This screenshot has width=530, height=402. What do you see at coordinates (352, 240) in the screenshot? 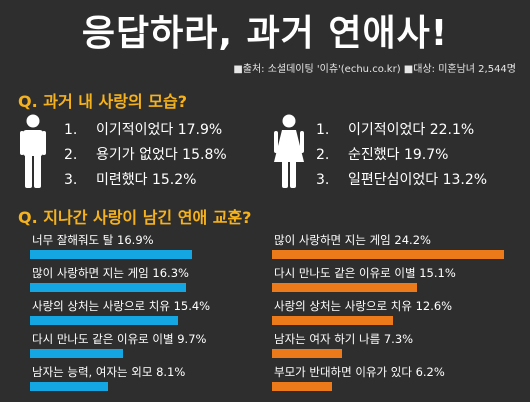
I see `lesson-label: 많이 사랑하면 지는 게임 24.2%` at bounding box center [352, 240].